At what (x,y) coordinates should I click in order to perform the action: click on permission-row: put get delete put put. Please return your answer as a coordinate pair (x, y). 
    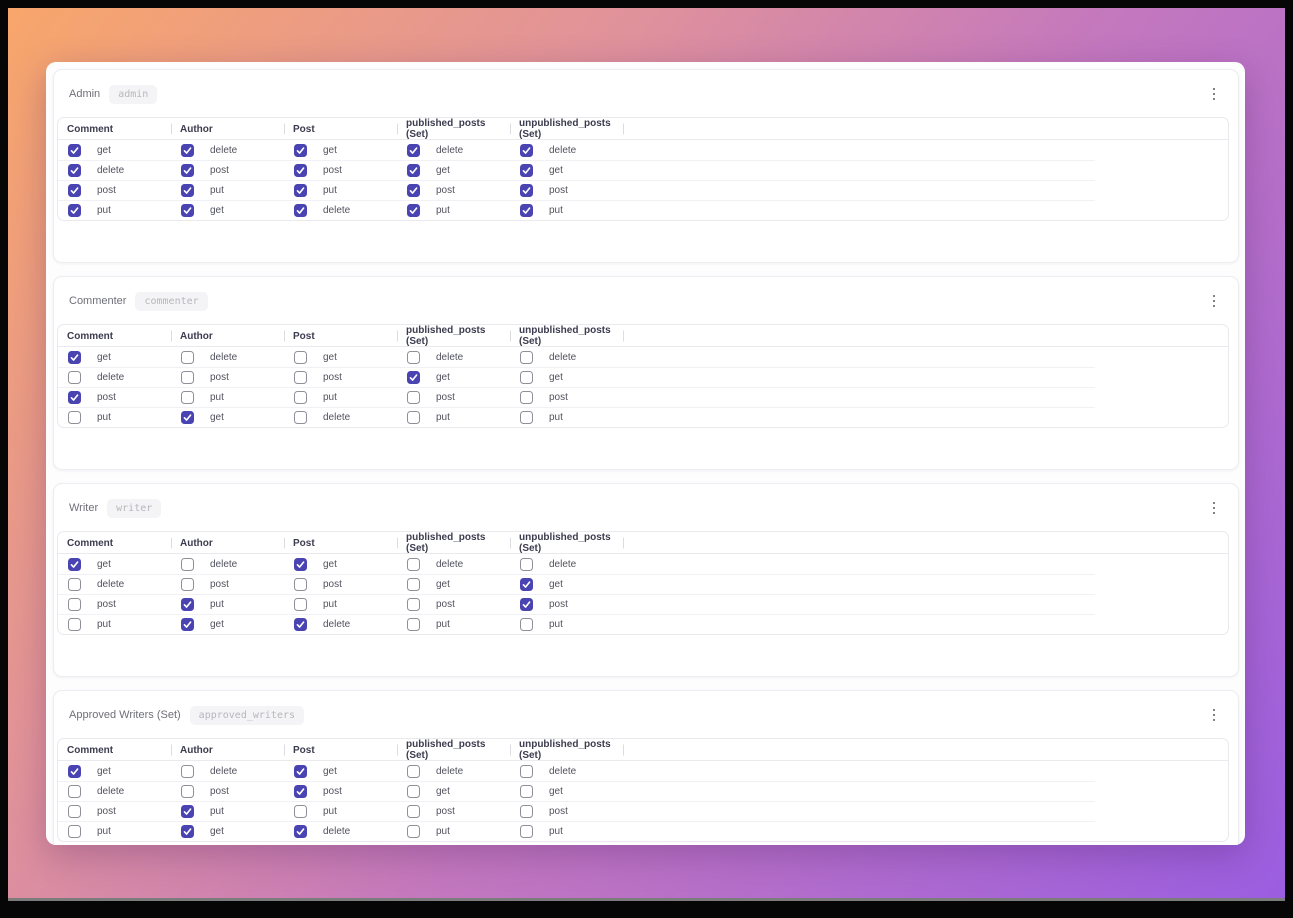
    Looking at the image, I should click on (643, 624).